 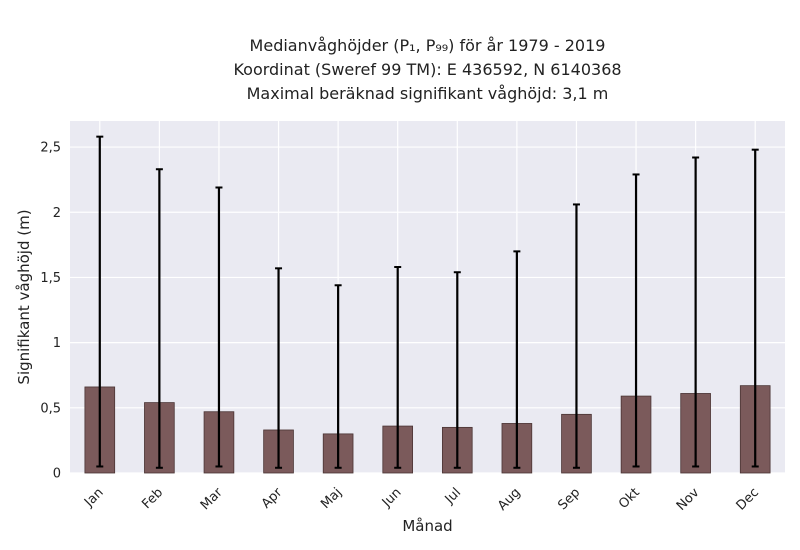 I want to click on y-tick-label: 2,5, so click(x=50, y=148).